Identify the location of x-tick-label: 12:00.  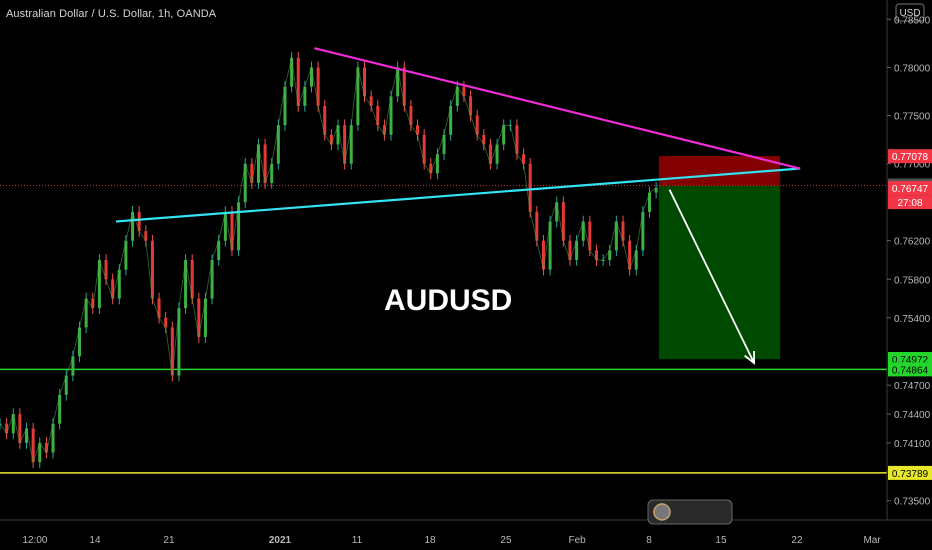
(34, 540).